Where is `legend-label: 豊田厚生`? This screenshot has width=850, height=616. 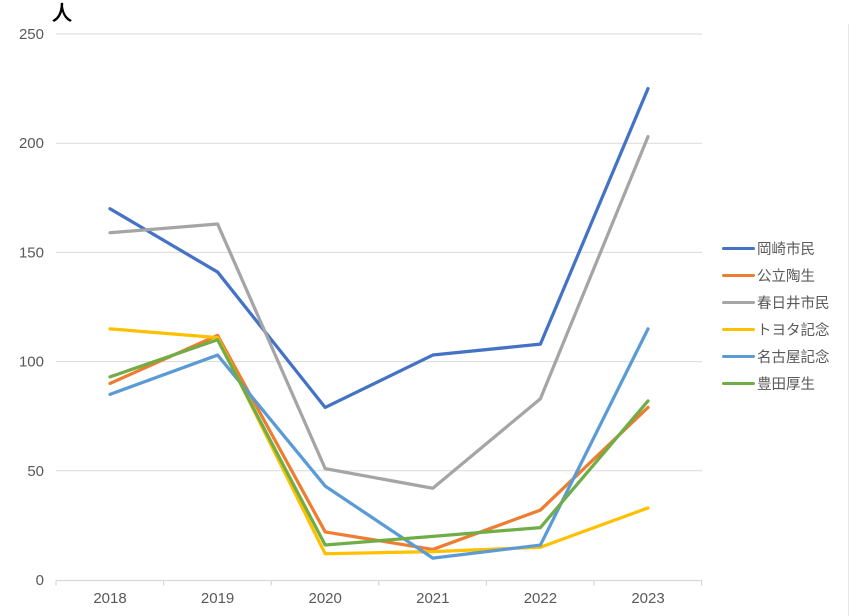 legend-label: 豊田厚生 is located at coordinates (786, 385).